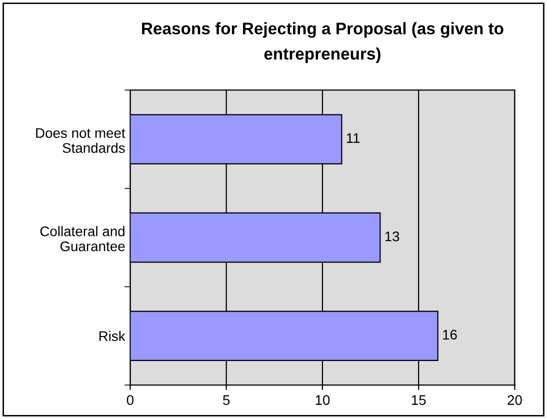 This screenshot has height=419, width=547. I want to click on x-tick-label: 10, so click(323, 400).